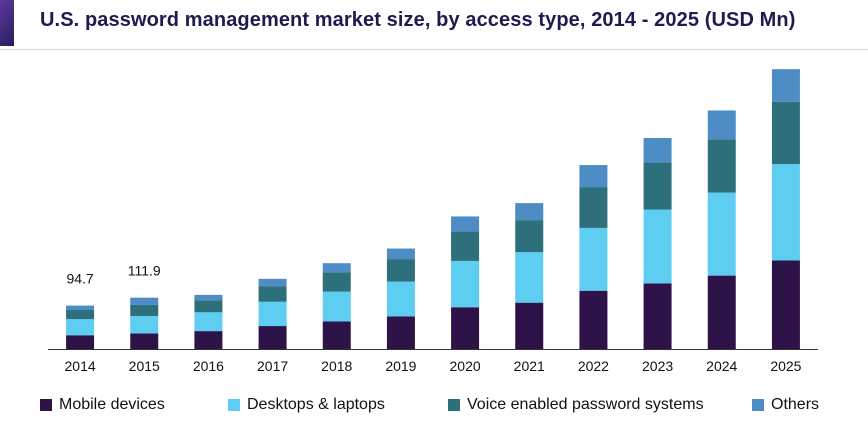  I want to click on legend-label: Others, so click(795, 404).